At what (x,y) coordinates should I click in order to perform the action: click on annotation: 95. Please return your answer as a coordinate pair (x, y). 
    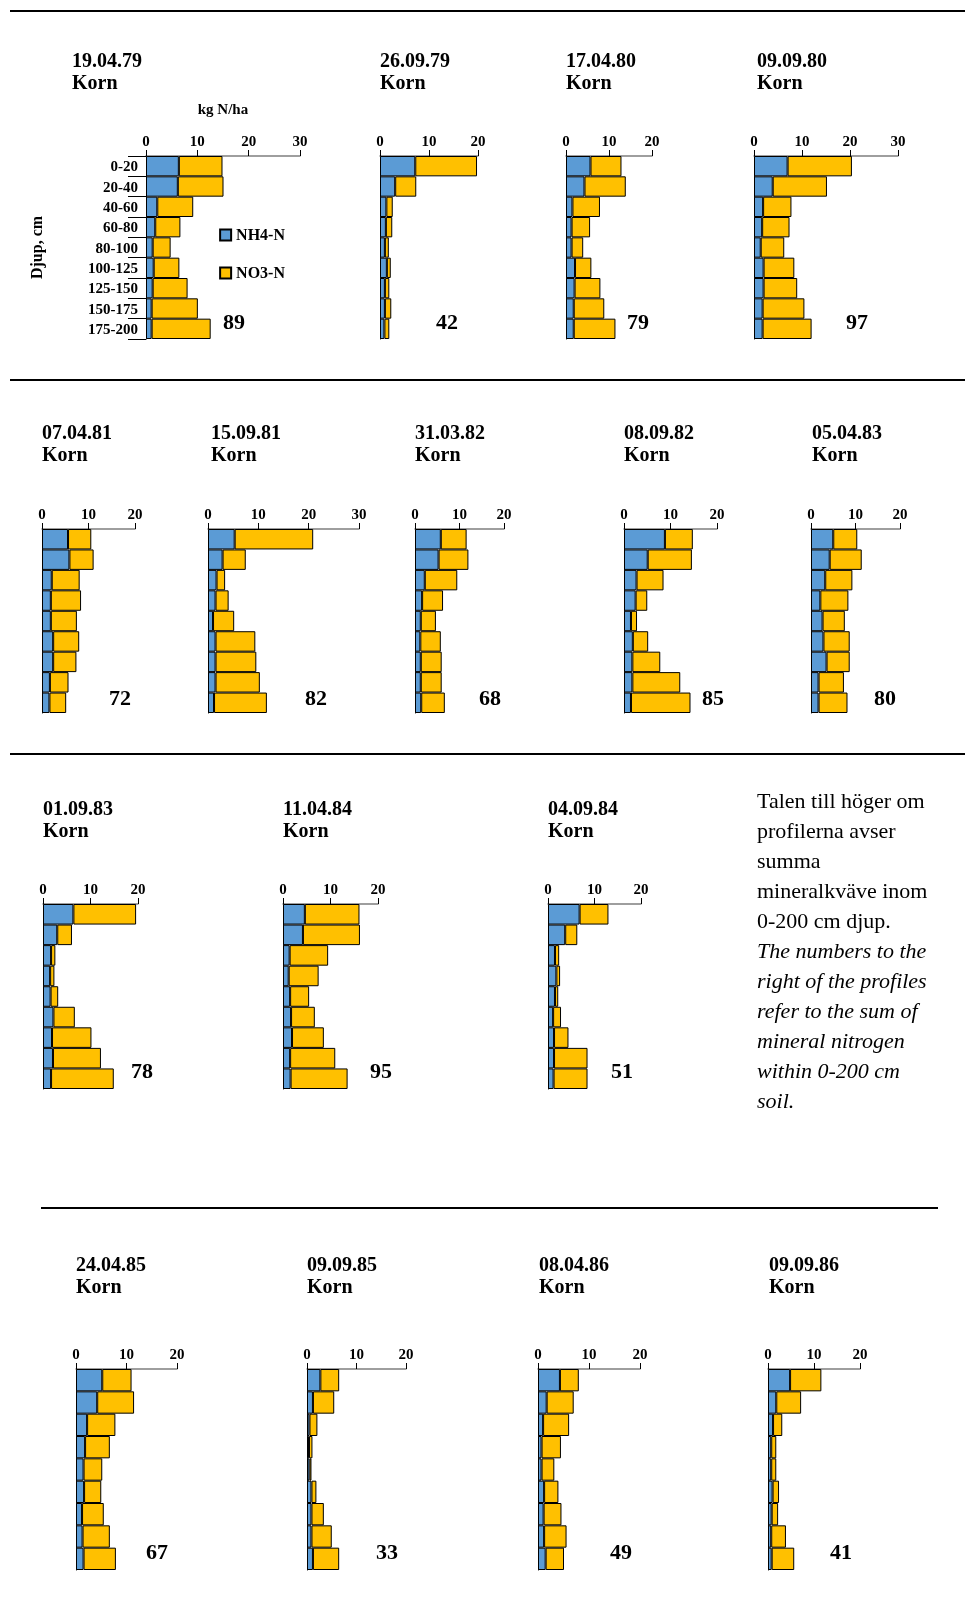
    Looking at the image, I should click on (381, 1070).